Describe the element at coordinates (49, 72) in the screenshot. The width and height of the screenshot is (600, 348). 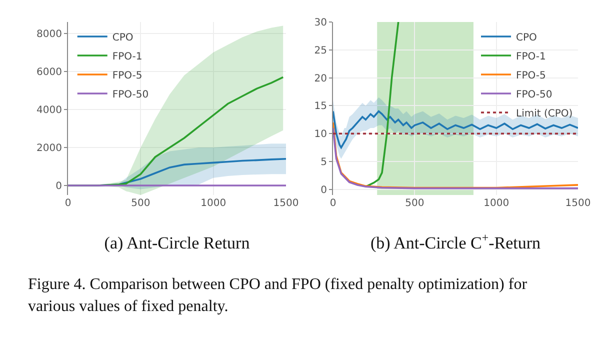
I see `y-tick-label: 6000` at that location.